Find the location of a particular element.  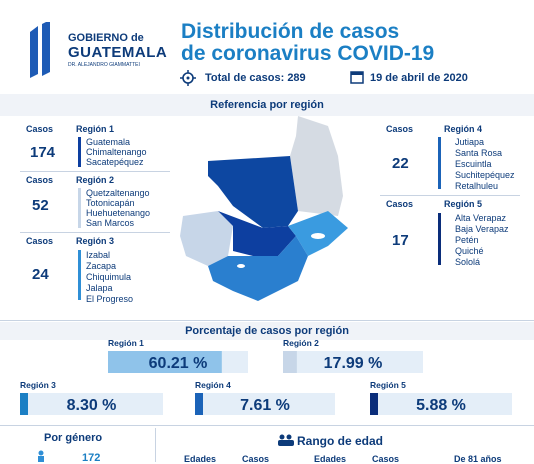

guatemala-map is located at coordinates (264, 208).